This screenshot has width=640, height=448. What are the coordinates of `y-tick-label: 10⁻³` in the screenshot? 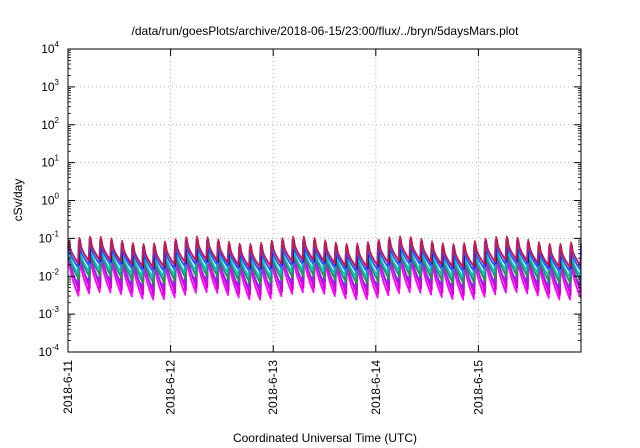 It's located at (49, 313).